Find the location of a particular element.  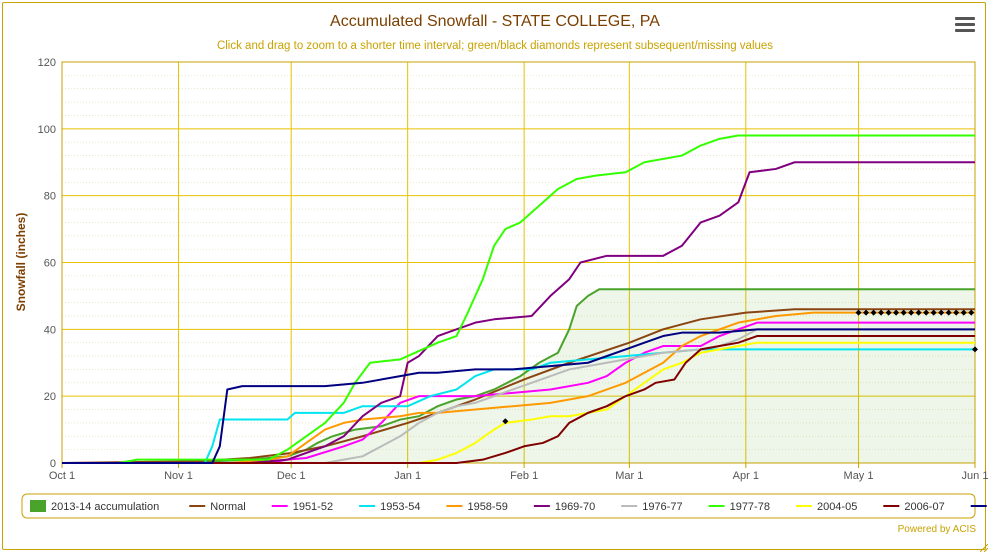

legend-item: 1951-52 is located at coordinates (302, 507).